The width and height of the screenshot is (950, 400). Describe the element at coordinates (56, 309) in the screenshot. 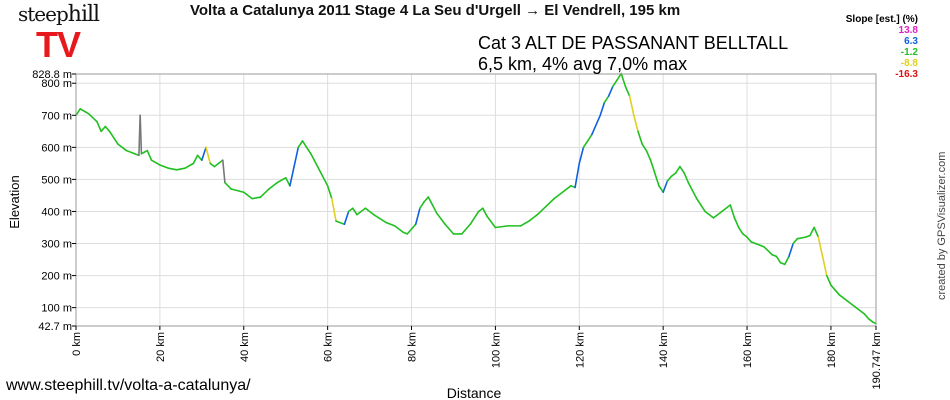

I see `y-tick-label: 100 m` at that location.